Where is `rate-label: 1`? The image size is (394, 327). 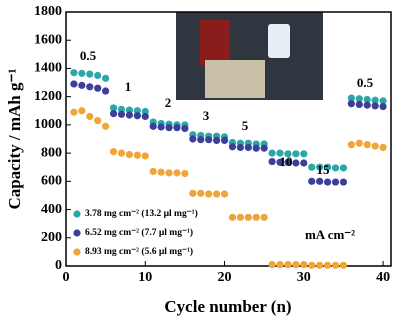 rate-label: 1 is located at coordinates (128, 86).